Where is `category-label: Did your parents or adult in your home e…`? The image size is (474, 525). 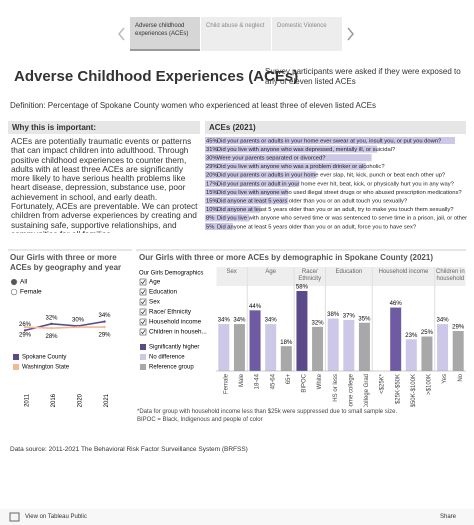 category-label: Did your parents or adult in your home e… is located at coordinates (336, 184).